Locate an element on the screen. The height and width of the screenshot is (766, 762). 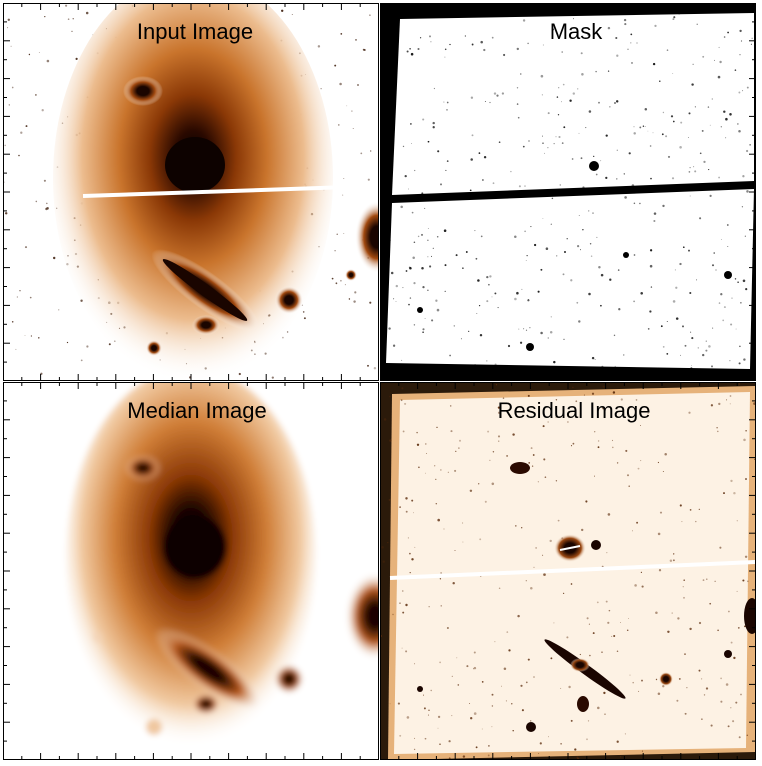
masked-source is located at coordinates (626, 255).